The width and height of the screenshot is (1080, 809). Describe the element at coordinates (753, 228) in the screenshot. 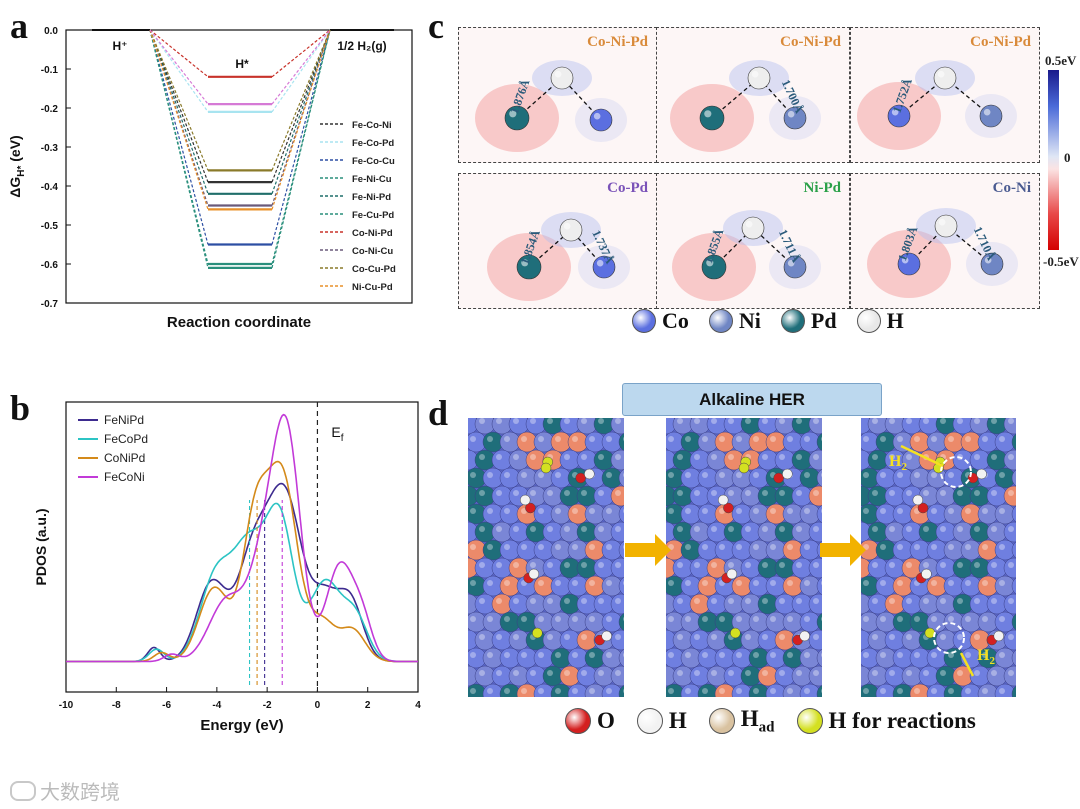

I see `atom-sphere` at that location.